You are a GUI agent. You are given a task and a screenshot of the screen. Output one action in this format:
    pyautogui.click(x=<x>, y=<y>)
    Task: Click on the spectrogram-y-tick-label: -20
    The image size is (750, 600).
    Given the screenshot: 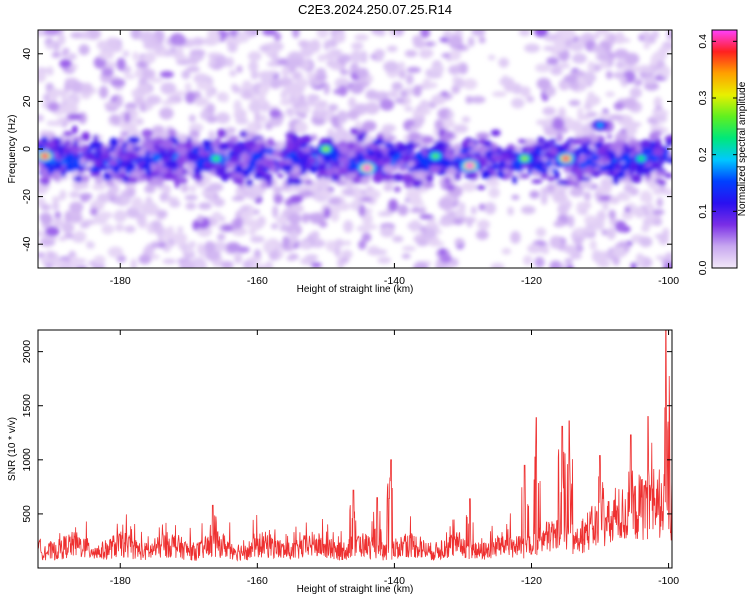 What is the action you would take?
    pyautogui.click(x=27, y=196)
    